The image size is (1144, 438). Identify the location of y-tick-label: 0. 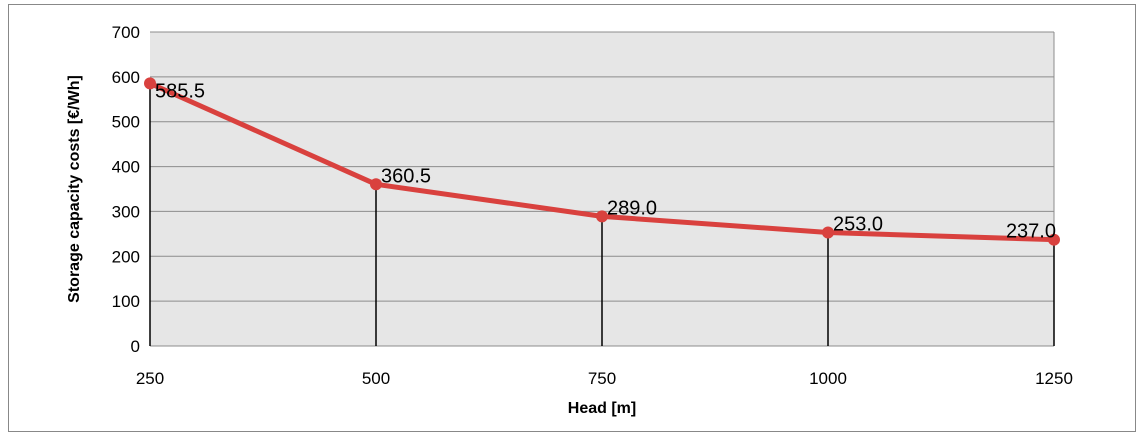
(135, 346).